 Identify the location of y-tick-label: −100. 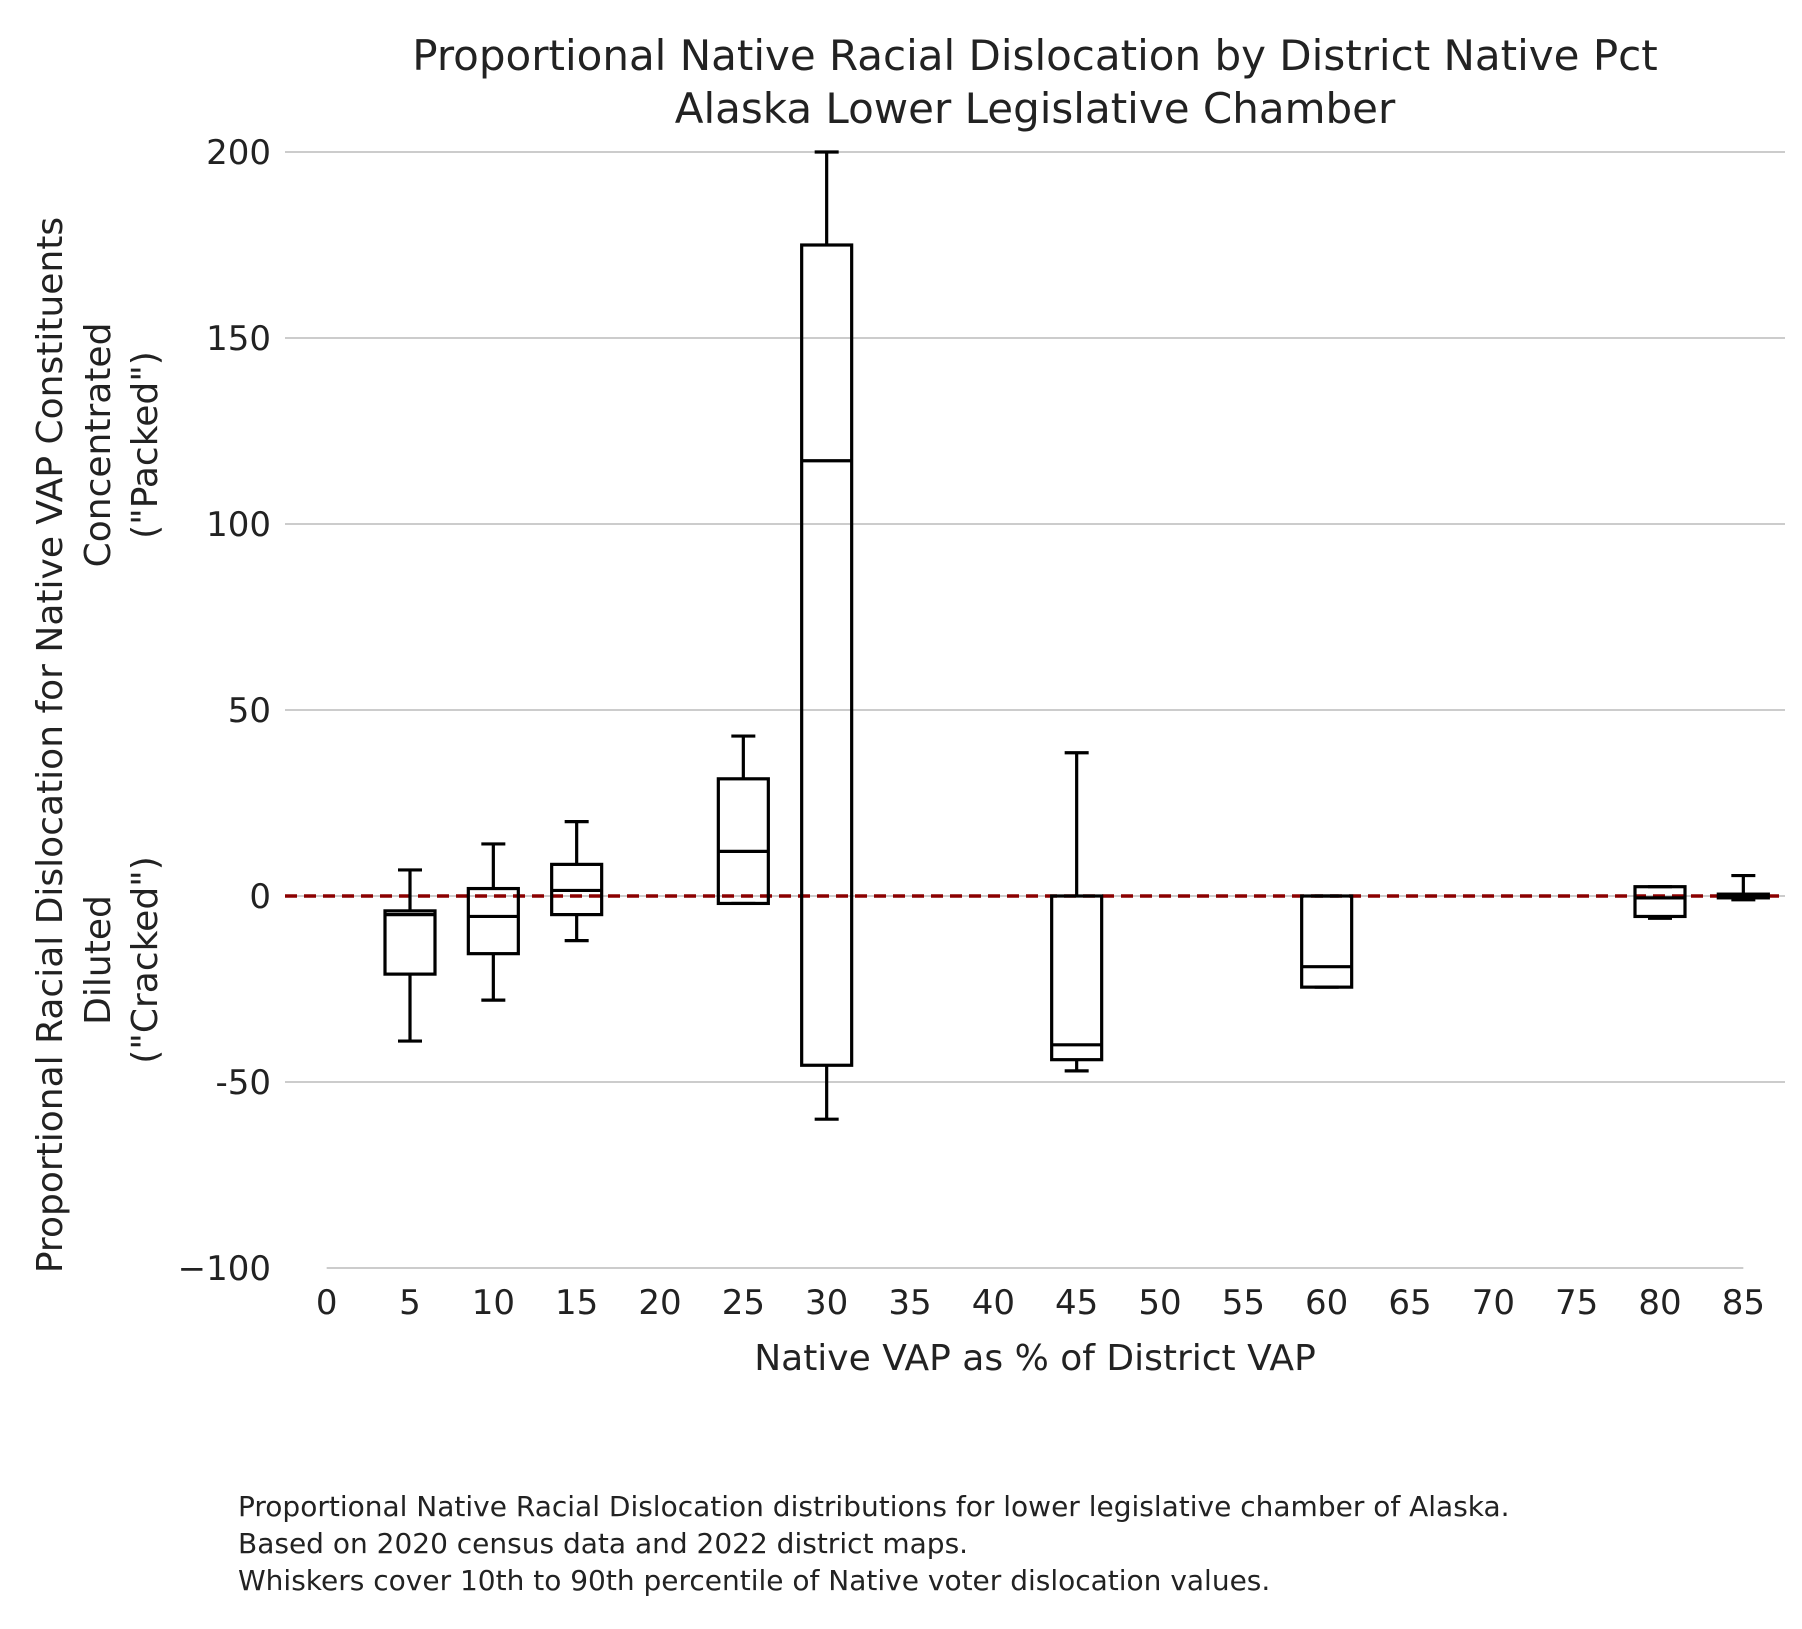
(224, 1269).